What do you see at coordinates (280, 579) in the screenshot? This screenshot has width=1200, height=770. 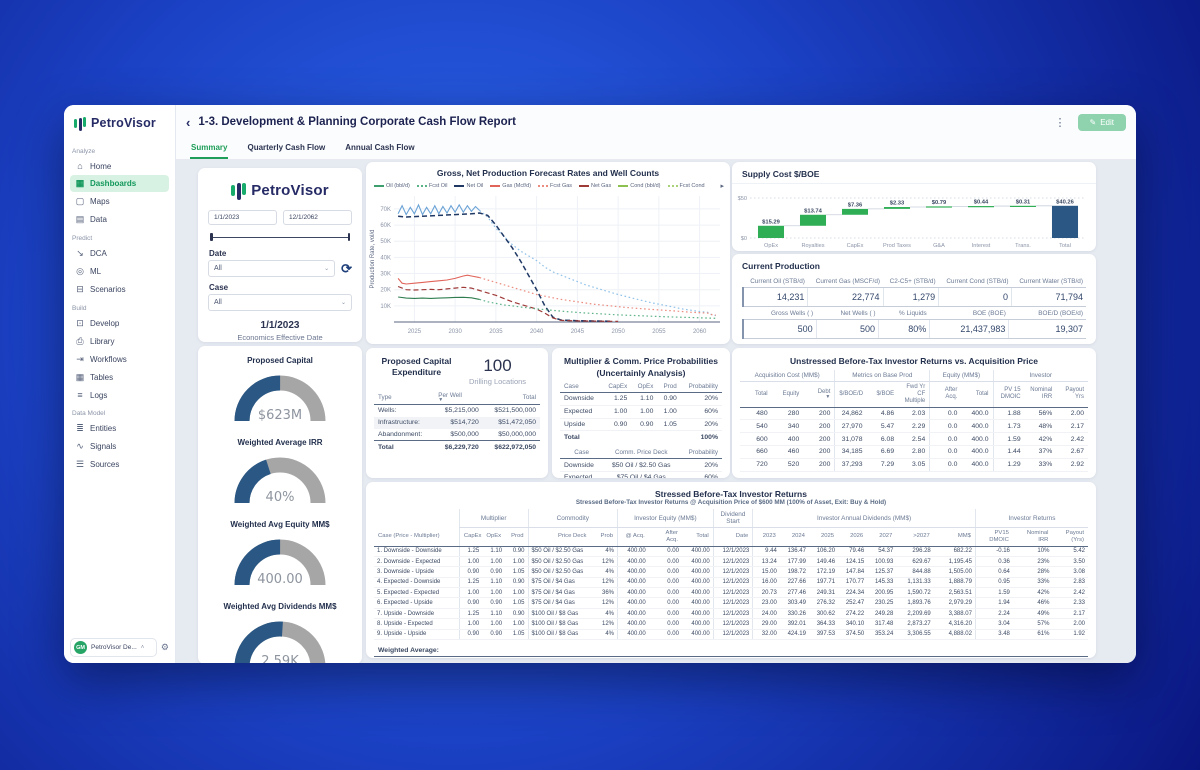 I see `gauge-value: 400.00` at bounding box center [280, 579].